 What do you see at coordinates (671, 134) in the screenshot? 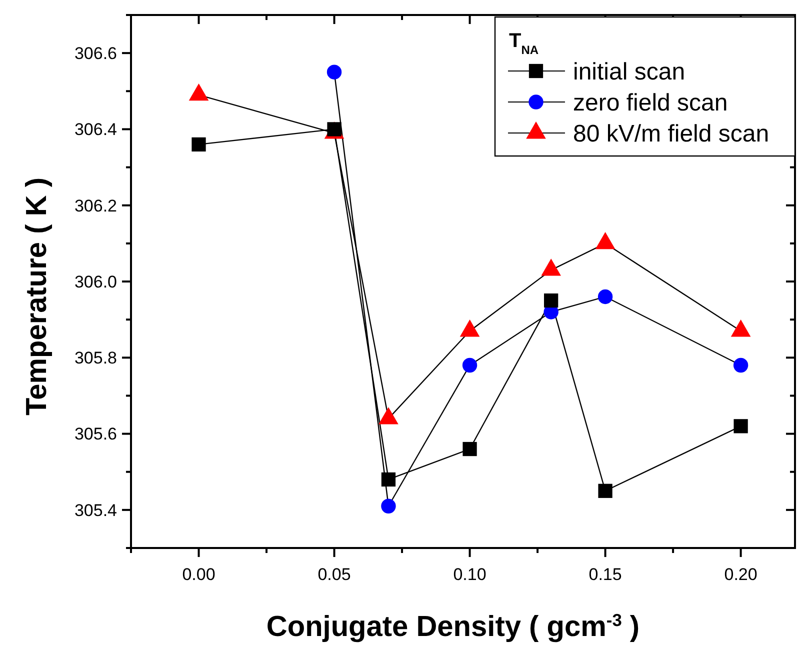
I see `legend-label: 80 kV/m field scan` at bounding box center [671, 134].